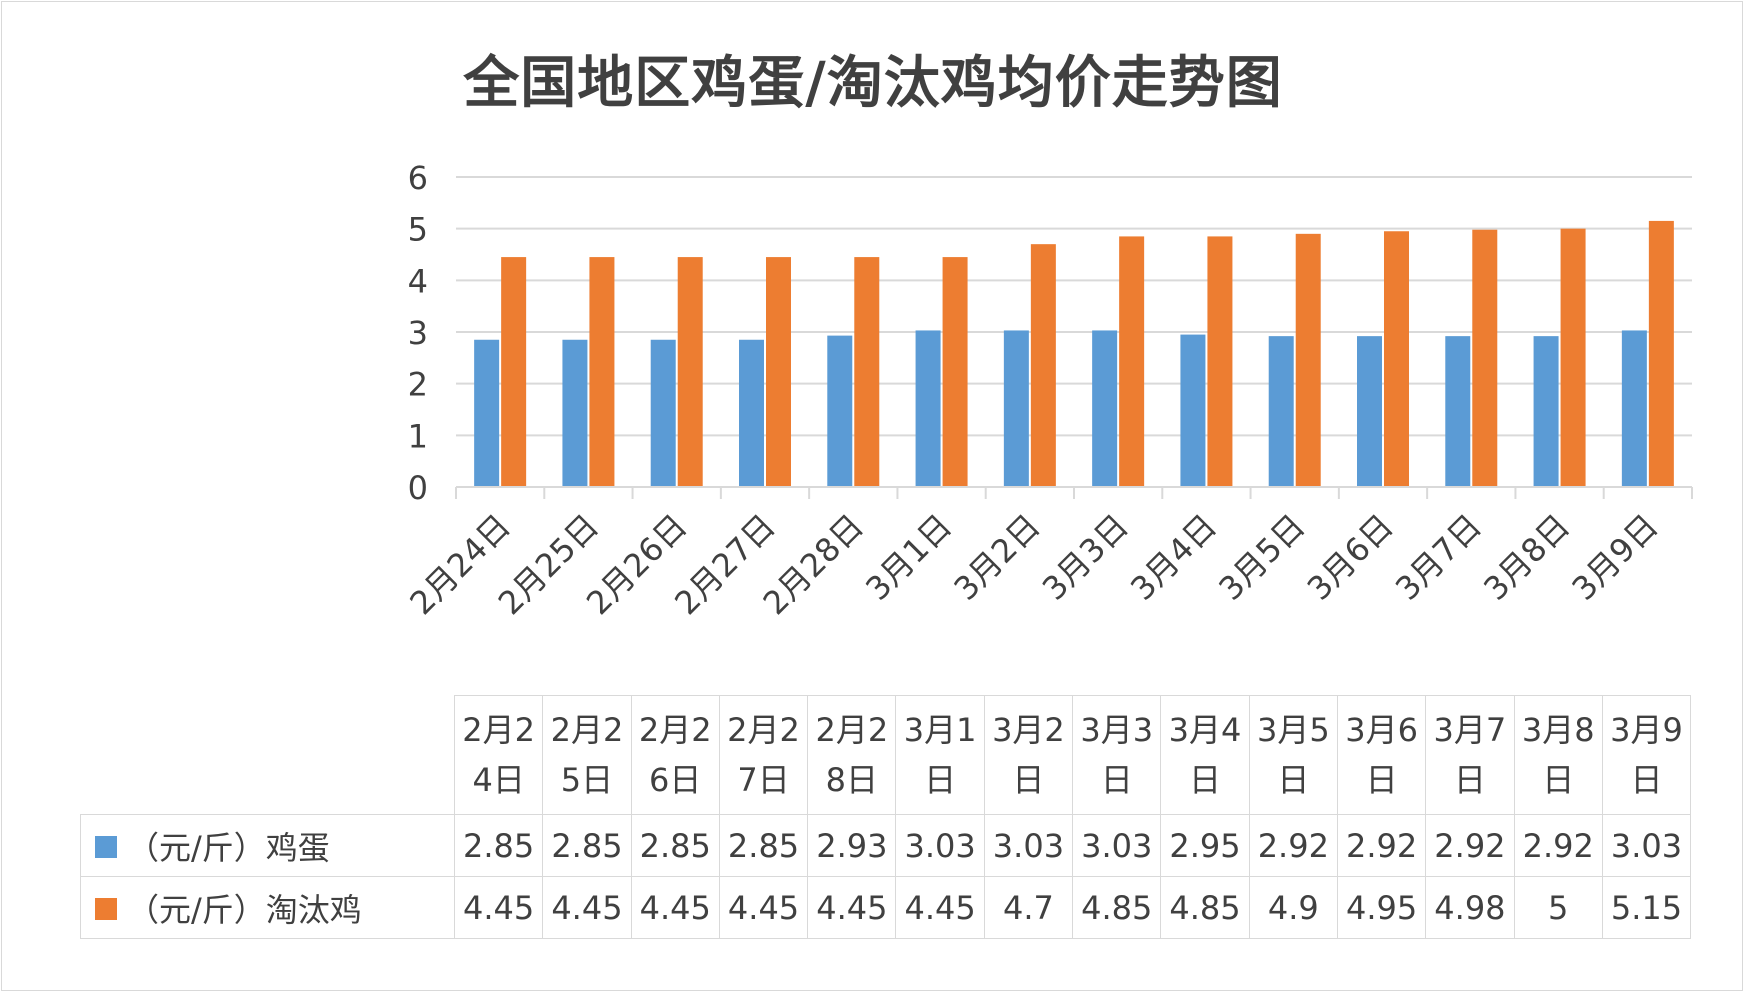  What do you see at coordinates (675, 755) in the screenshot?
I see `data-table-column-header: 2月26日` at bounding box center [675, 755].